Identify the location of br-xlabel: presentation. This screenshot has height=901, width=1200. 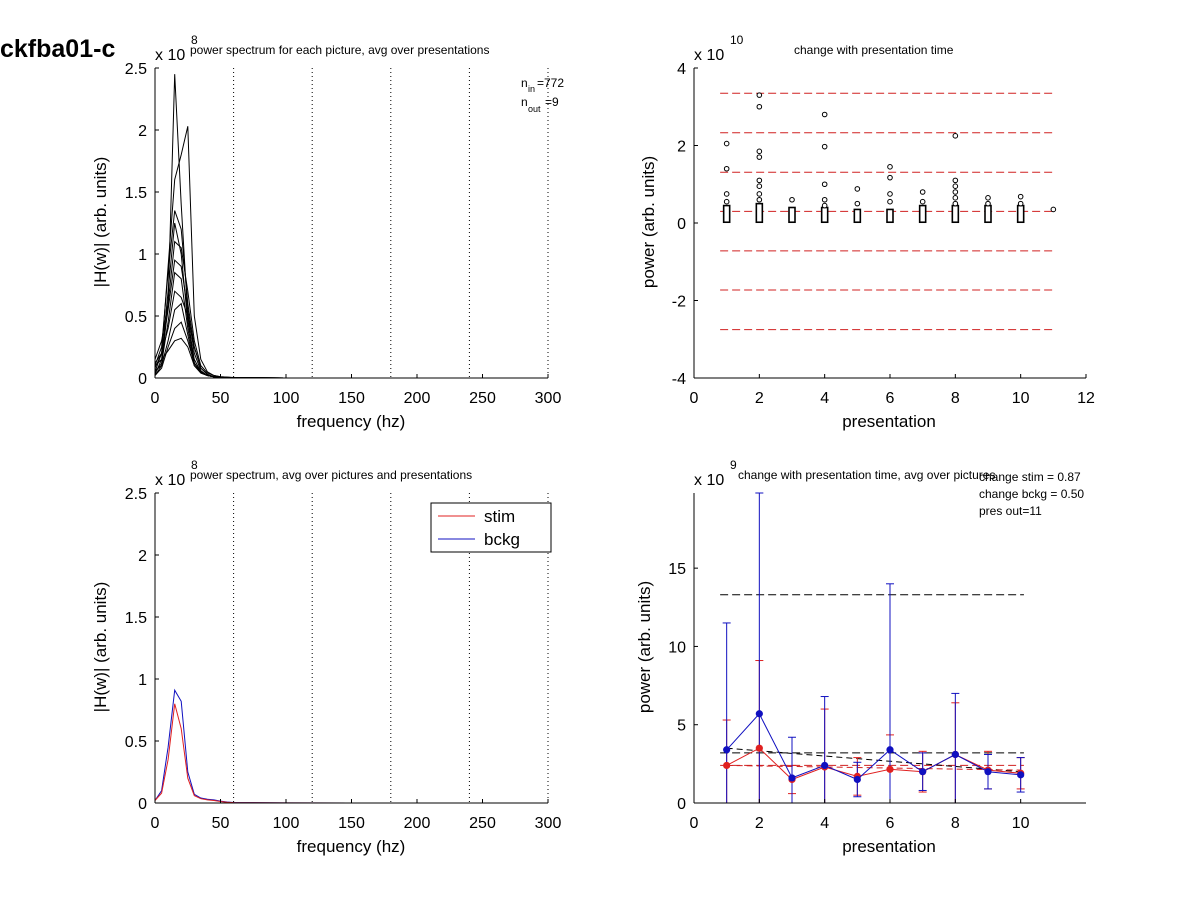
(889, 846).